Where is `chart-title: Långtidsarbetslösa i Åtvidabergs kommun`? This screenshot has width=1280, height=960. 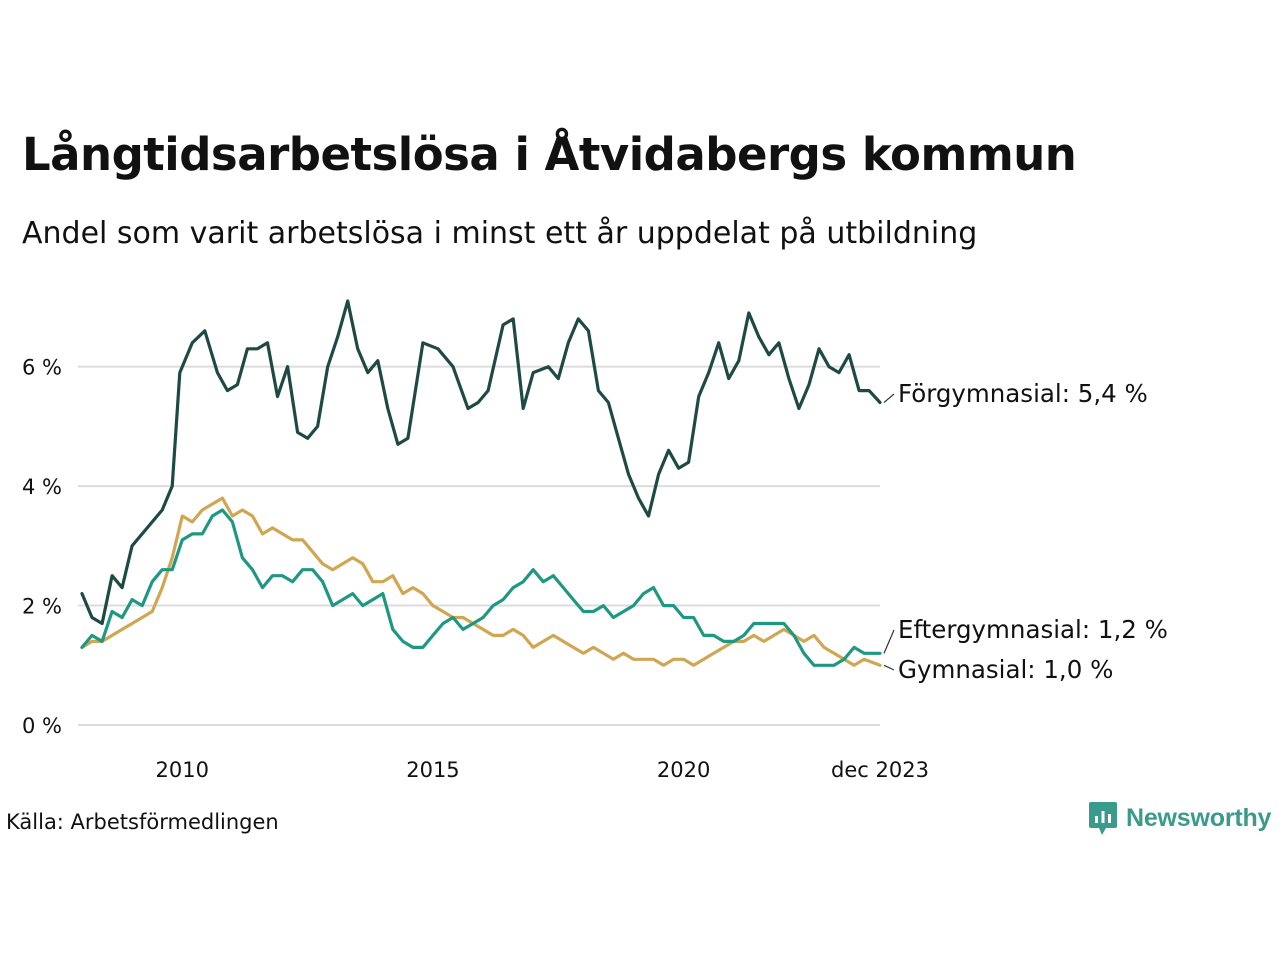
chart-title: Långtidsarbetslösa i Åtvidabergs kommun is located at coordinates (549, 154).